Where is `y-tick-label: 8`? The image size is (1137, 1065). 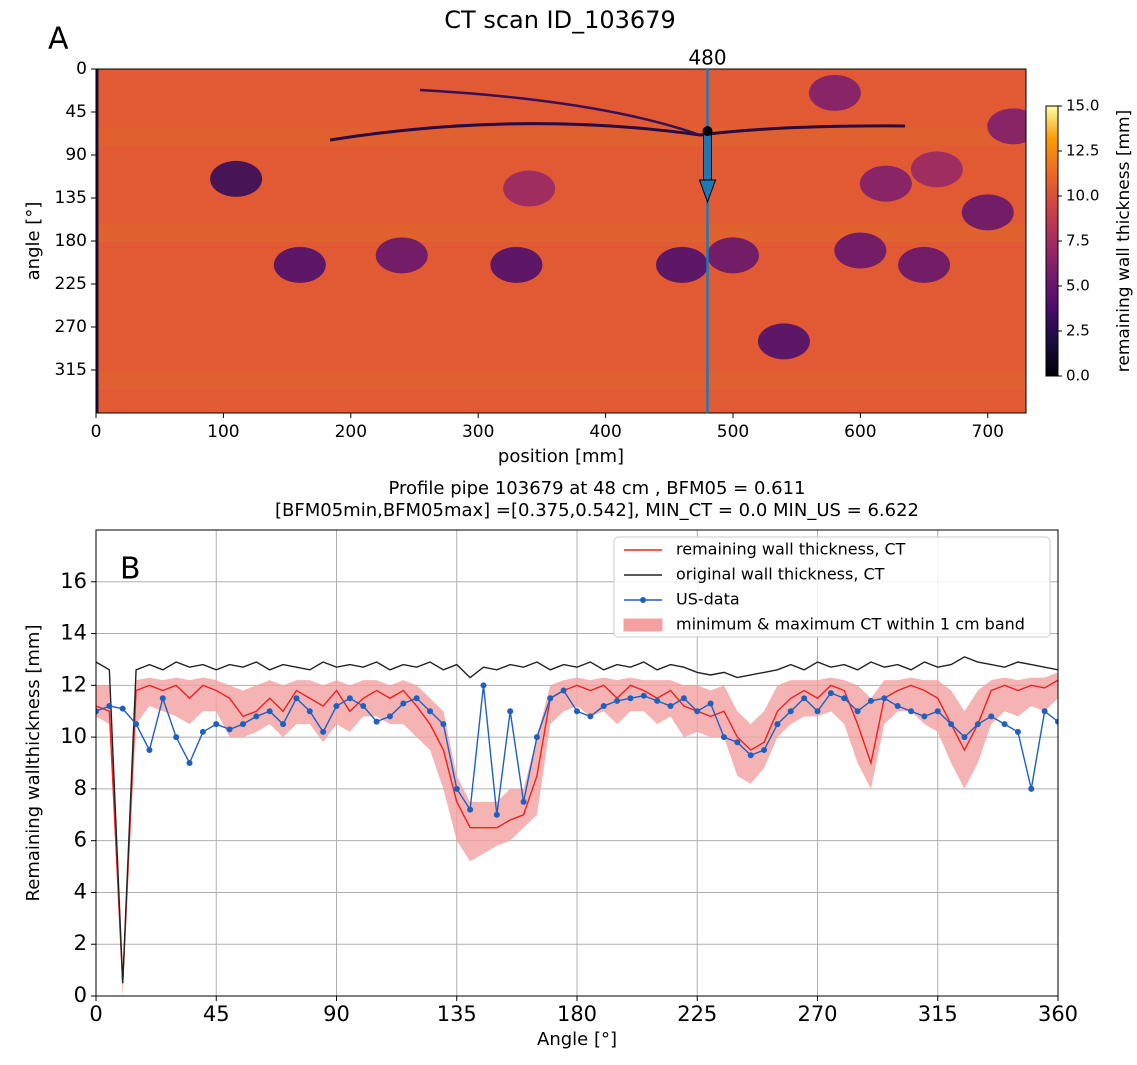 y-tick-label: 8 is located at coordinates (80, 788).